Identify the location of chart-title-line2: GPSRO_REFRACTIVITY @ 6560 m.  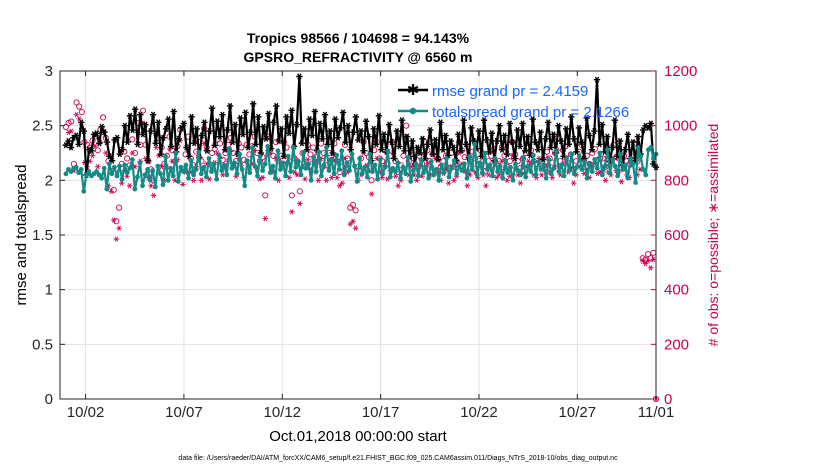
(358, 57).